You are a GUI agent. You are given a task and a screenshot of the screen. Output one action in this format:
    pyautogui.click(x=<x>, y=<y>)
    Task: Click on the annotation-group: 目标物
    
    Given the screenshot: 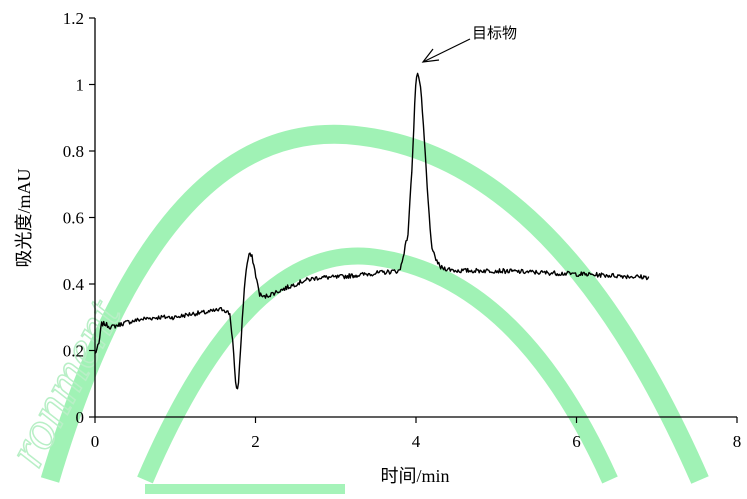 What is the action you would take?
    pyautogui.click(x=469, y=44)
    